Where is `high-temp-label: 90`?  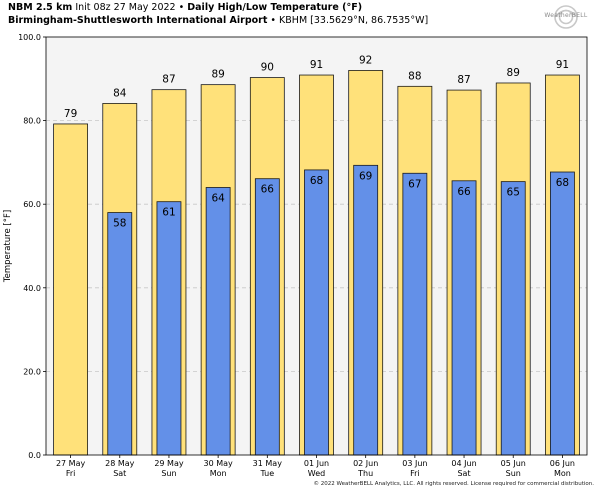 high-temp-label: 90 is located at coordinates (267, 68).